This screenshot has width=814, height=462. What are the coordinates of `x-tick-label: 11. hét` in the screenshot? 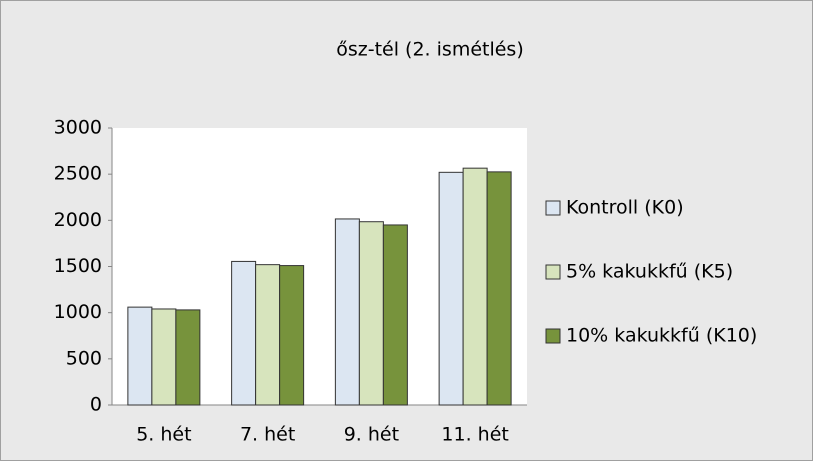 It's located at (474, 435).